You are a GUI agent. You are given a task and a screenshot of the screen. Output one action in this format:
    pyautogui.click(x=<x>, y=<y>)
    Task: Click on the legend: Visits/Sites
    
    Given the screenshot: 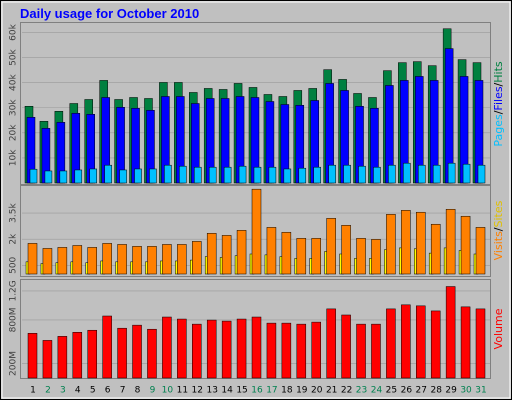 What is the action you would take?
    pyautogui.click(x=498, y=230)
    